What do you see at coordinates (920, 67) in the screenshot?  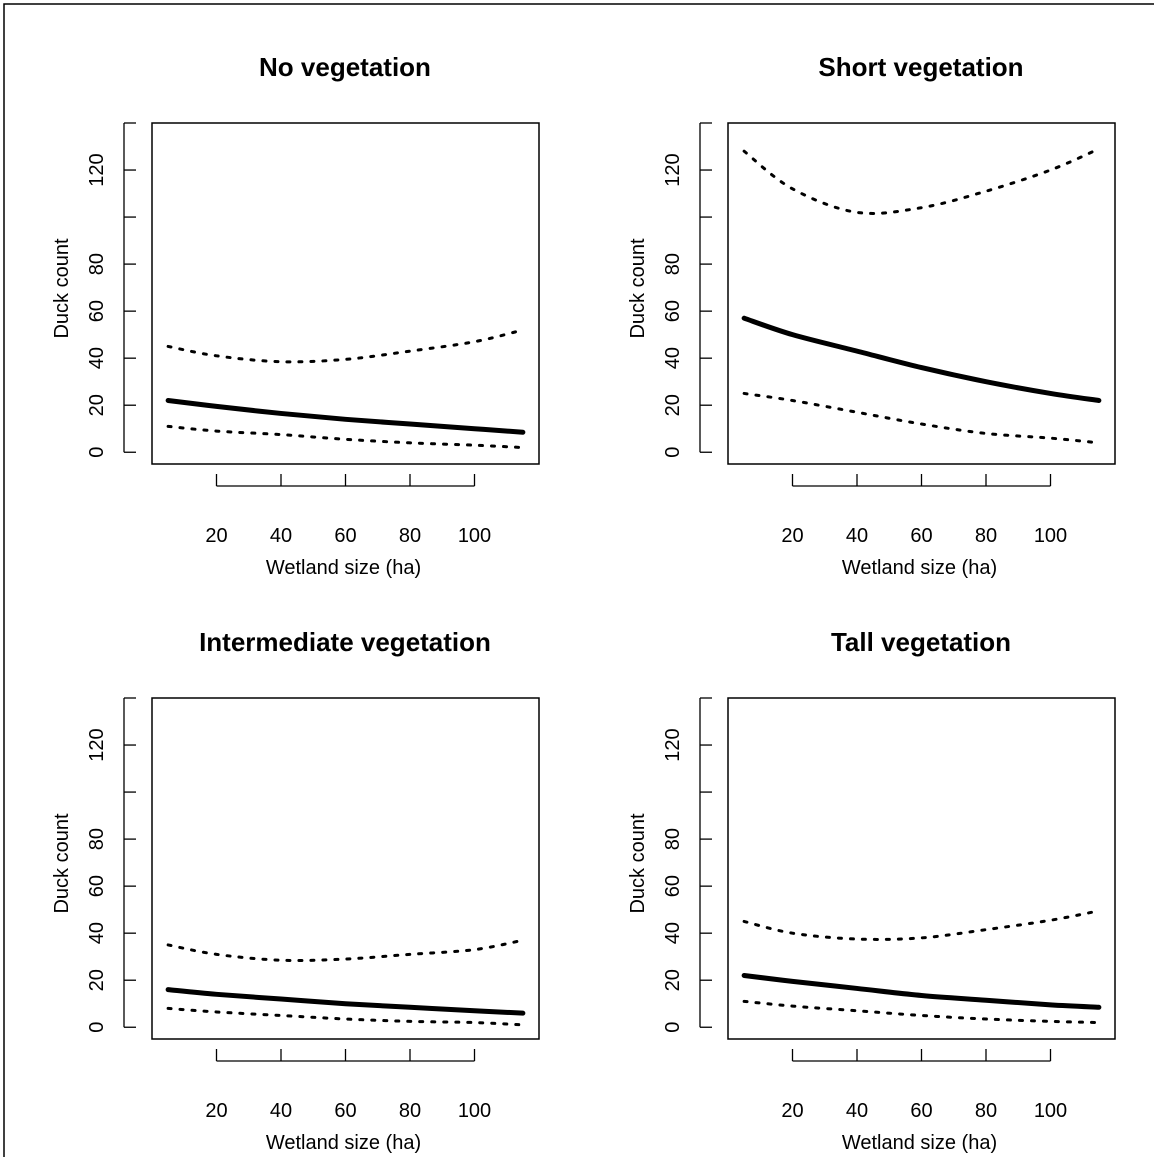 I see `panel-title: Short vegetation` at bounding box center [920, 67].